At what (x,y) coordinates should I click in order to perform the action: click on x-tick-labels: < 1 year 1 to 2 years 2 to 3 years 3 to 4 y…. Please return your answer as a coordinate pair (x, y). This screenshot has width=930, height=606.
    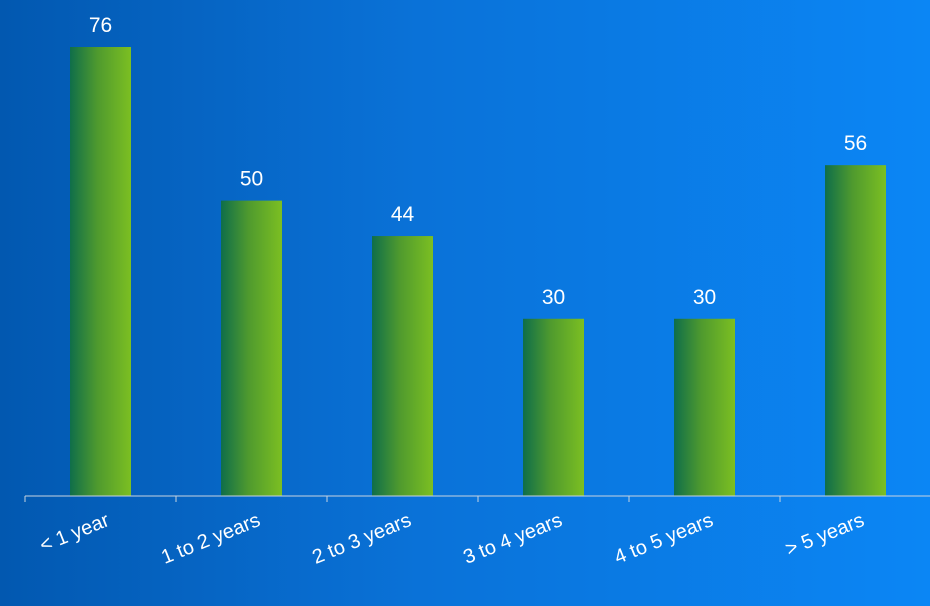
    Looking at the image, I should click on (452, 539).